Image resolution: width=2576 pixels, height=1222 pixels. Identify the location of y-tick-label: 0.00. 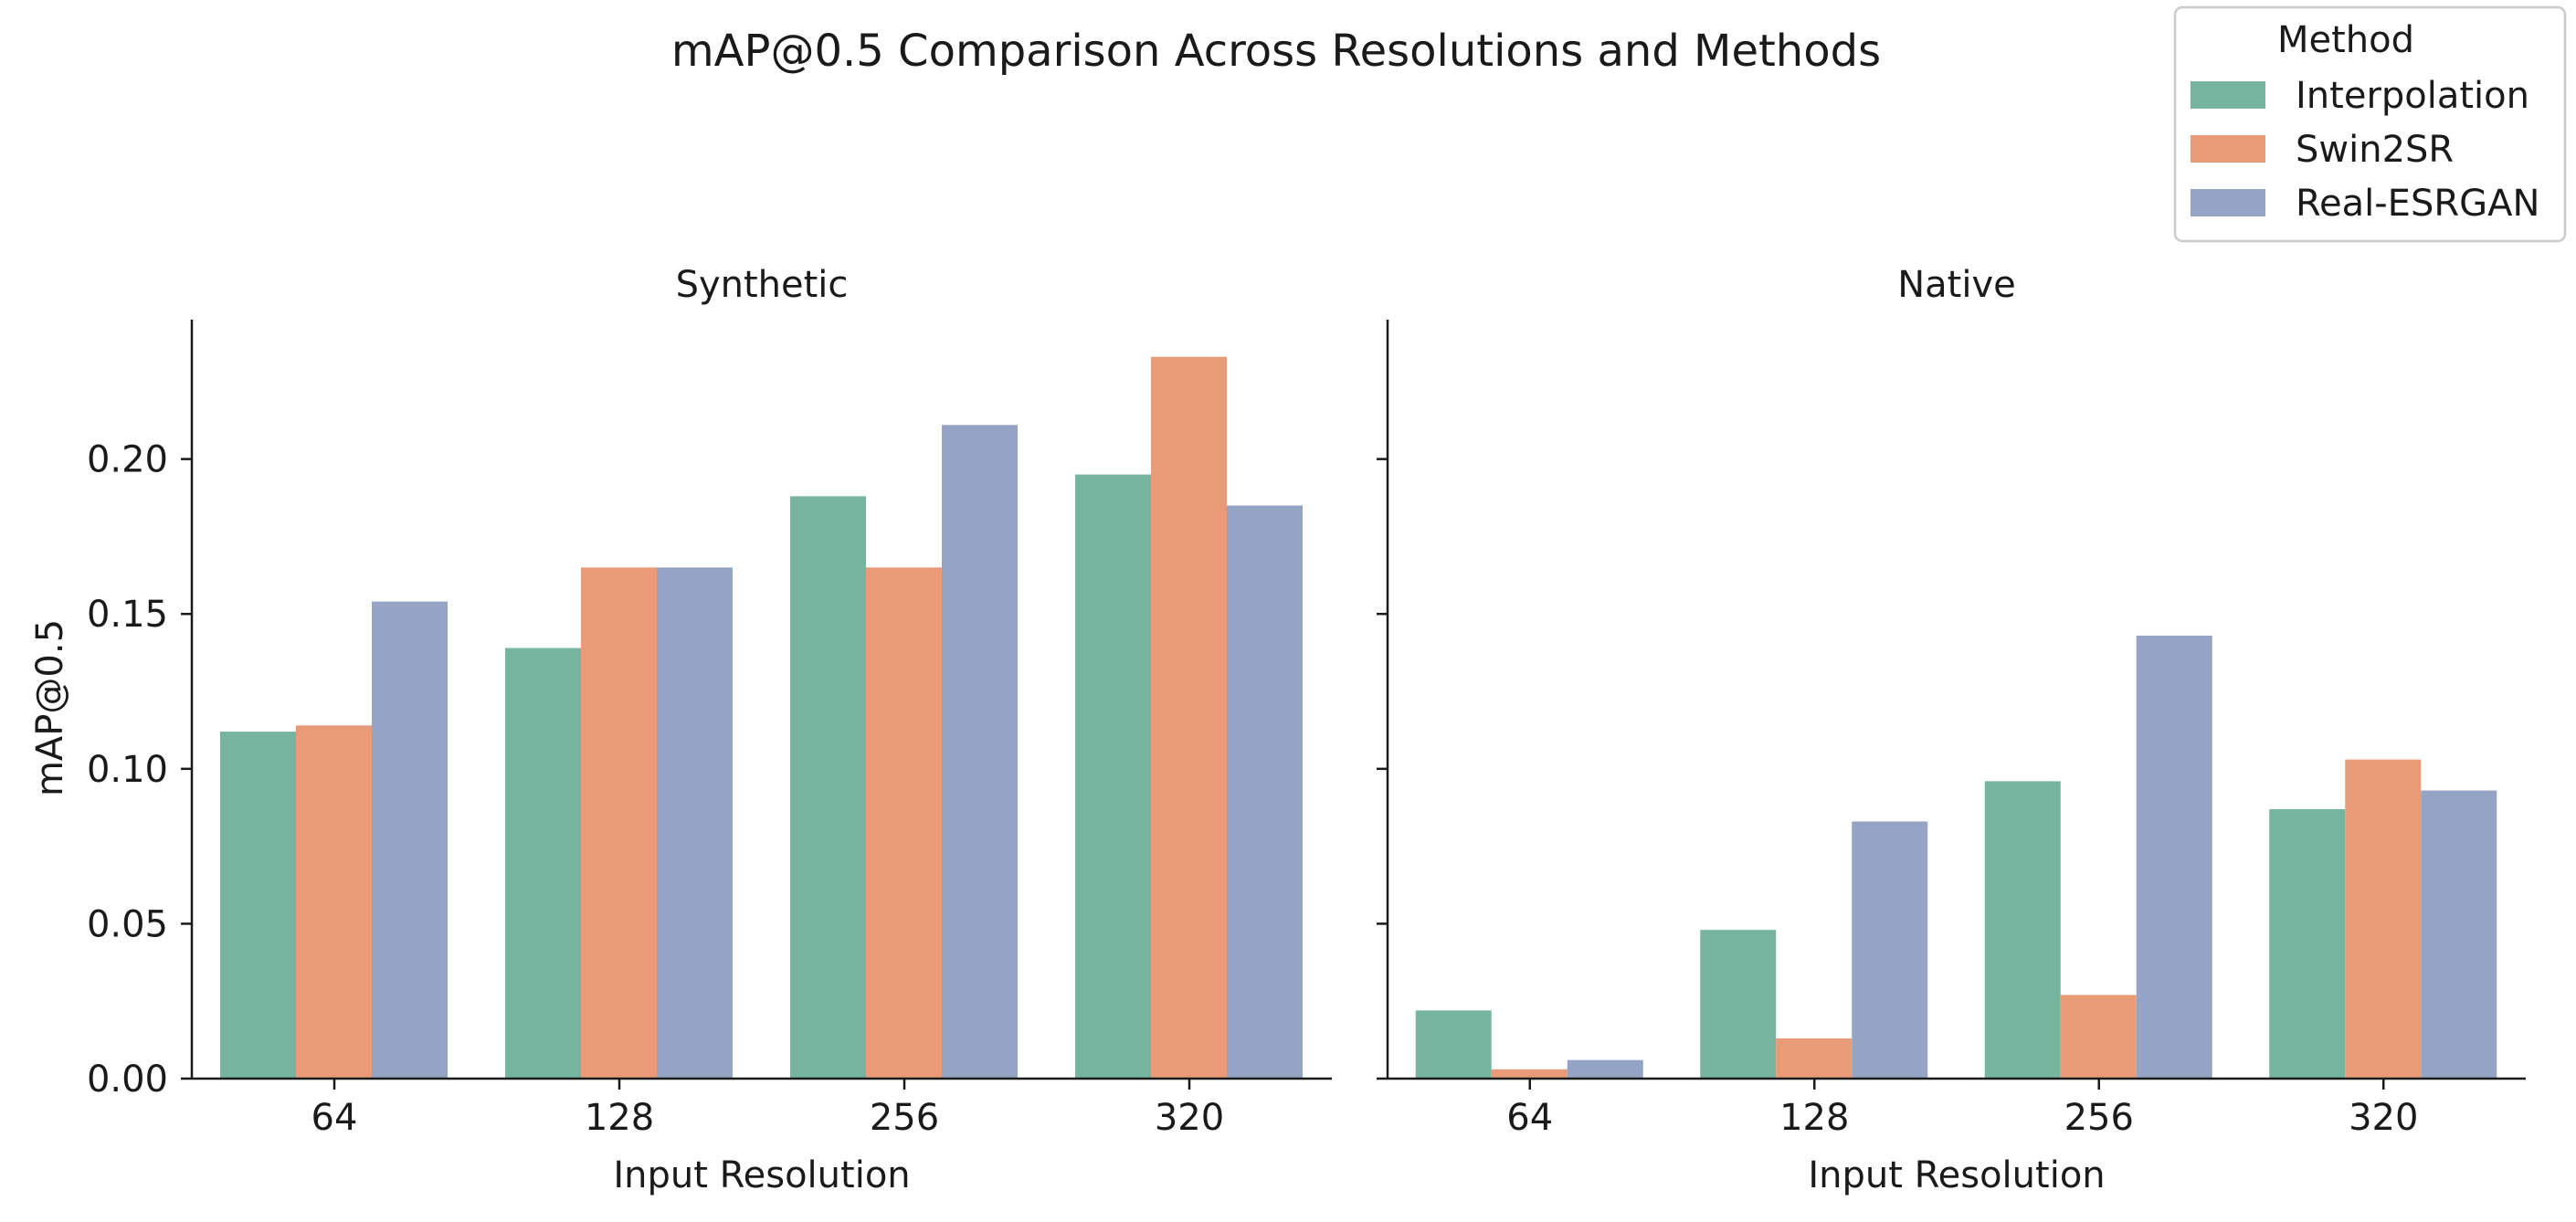
(127, 1080).